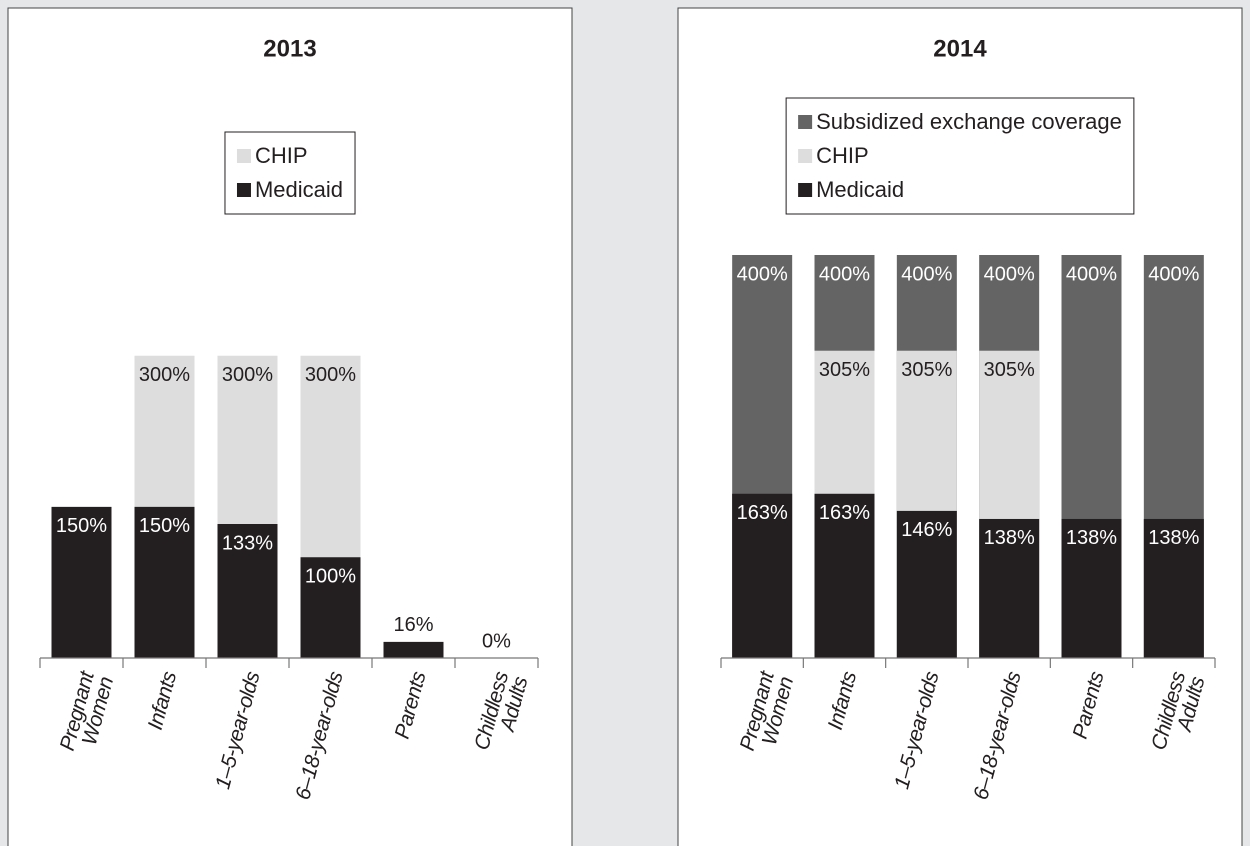 Image resolution: width=1250 pixels, height=846 pixels. What do you see at coordinates (969, 121) in the screenshot?
I see `legend-label: Subsidized exchange coverage` at bounding box center [969, 121].